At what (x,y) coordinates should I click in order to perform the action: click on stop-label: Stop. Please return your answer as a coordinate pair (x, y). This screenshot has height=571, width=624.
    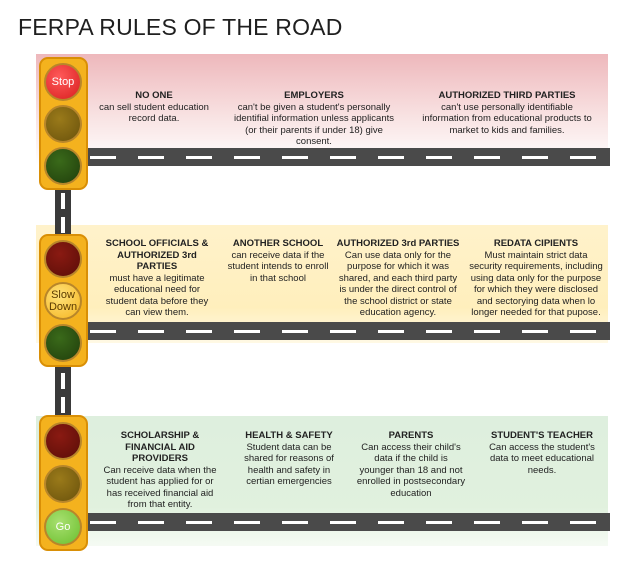
    Looking at the image, I should click on (63, 82).